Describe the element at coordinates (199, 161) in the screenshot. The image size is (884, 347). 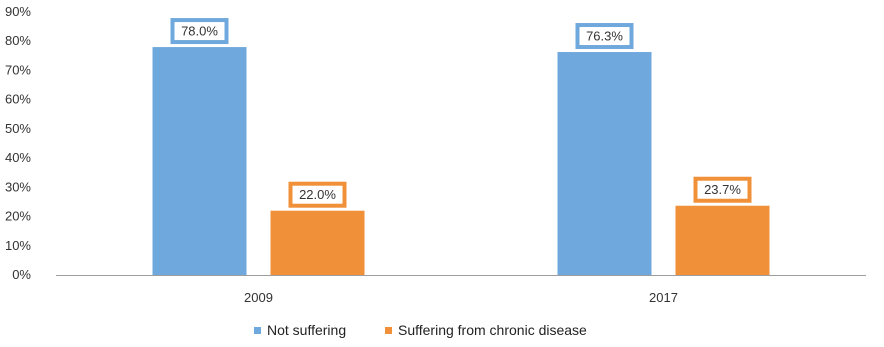
I see `bar-not-suffering-2009` at that location.